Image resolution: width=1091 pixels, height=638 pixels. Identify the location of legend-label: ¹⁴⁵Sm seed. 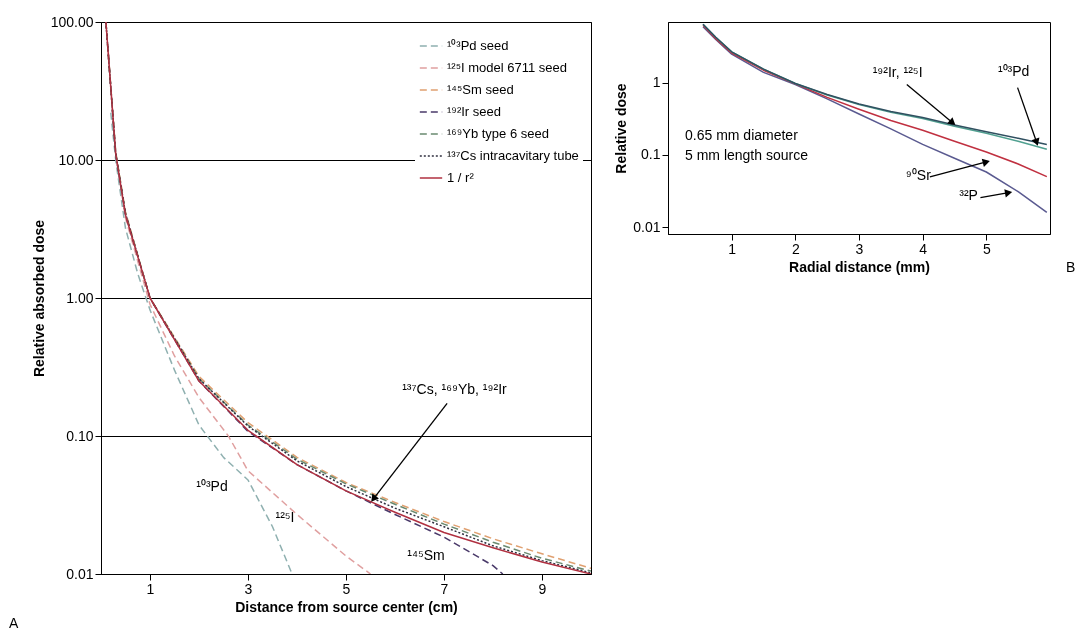
(480, 89).